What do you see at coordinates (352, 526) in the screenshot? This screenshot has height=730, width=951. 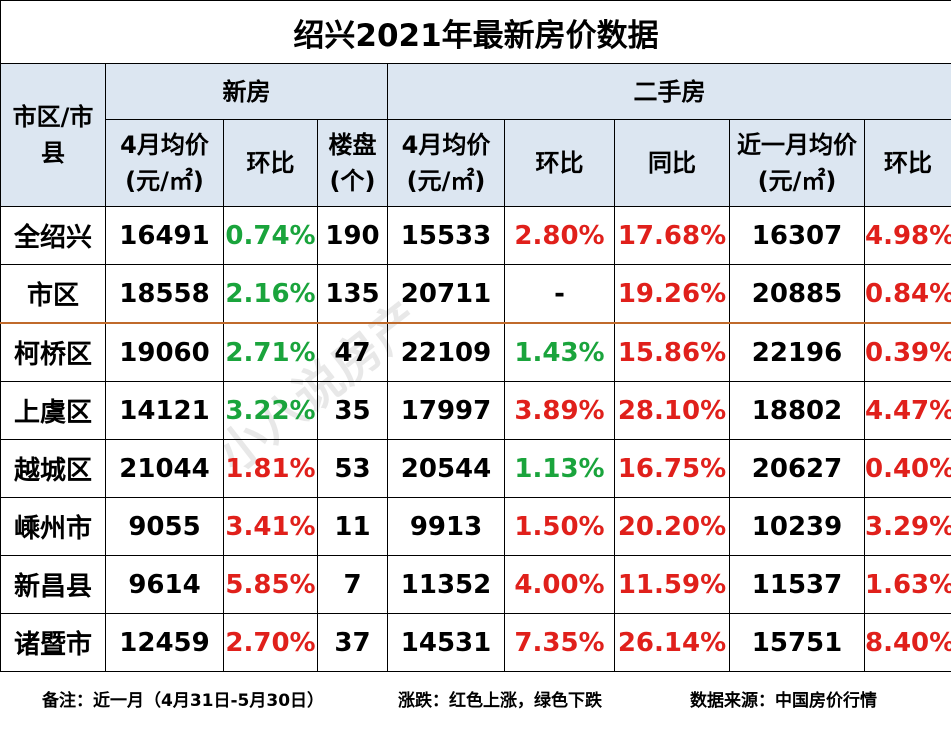 I see `cell-projects: 11` at bounding box center [352, 526].